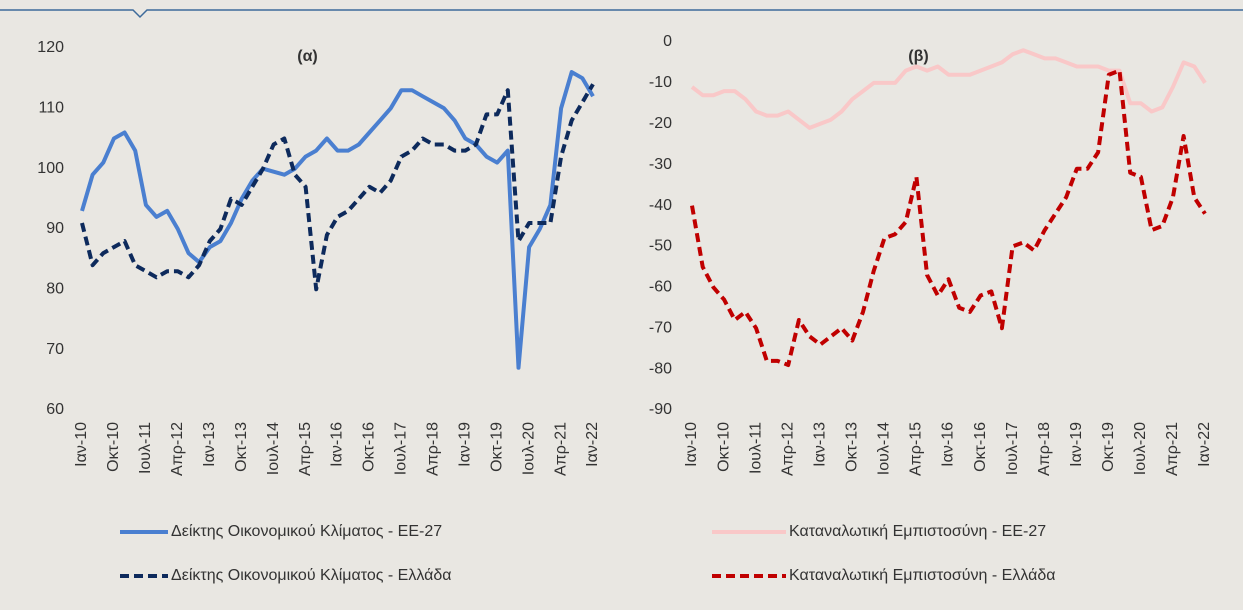  I want to click on y-tick-label: -30, so click(660, 164).